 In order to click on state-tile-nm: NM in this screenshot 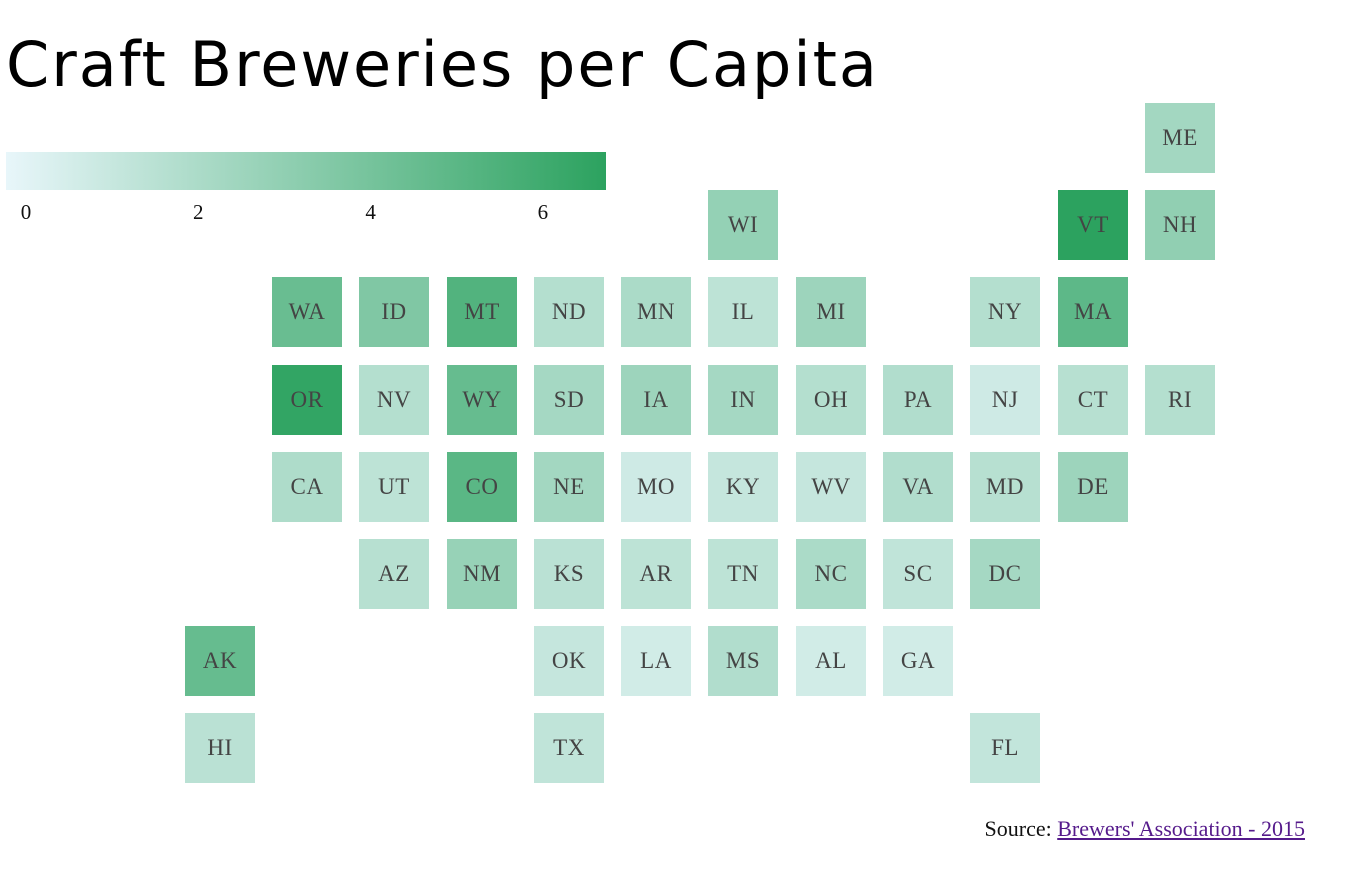, I will do `click(482, 574)`.